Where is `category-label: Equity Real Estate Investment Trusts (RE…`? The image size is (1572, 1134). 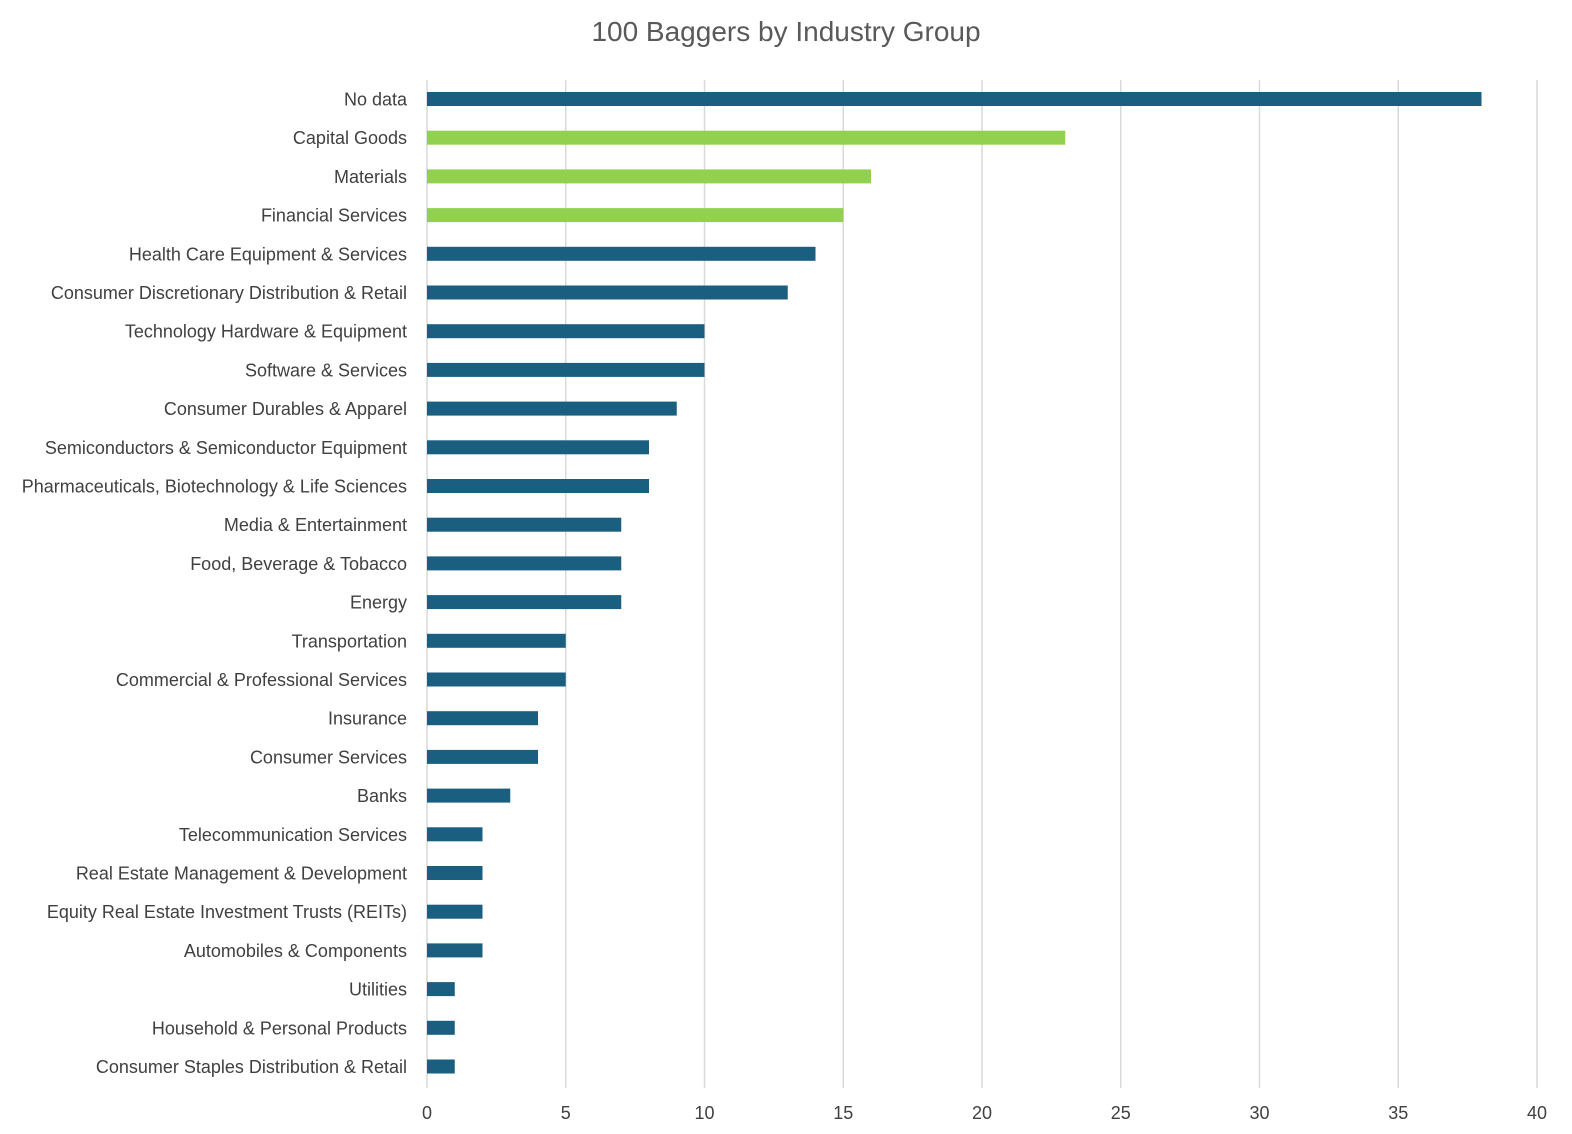 category-label: Equity Real Estate Investment Trusts (RE… is located at coordinates (227, 912).